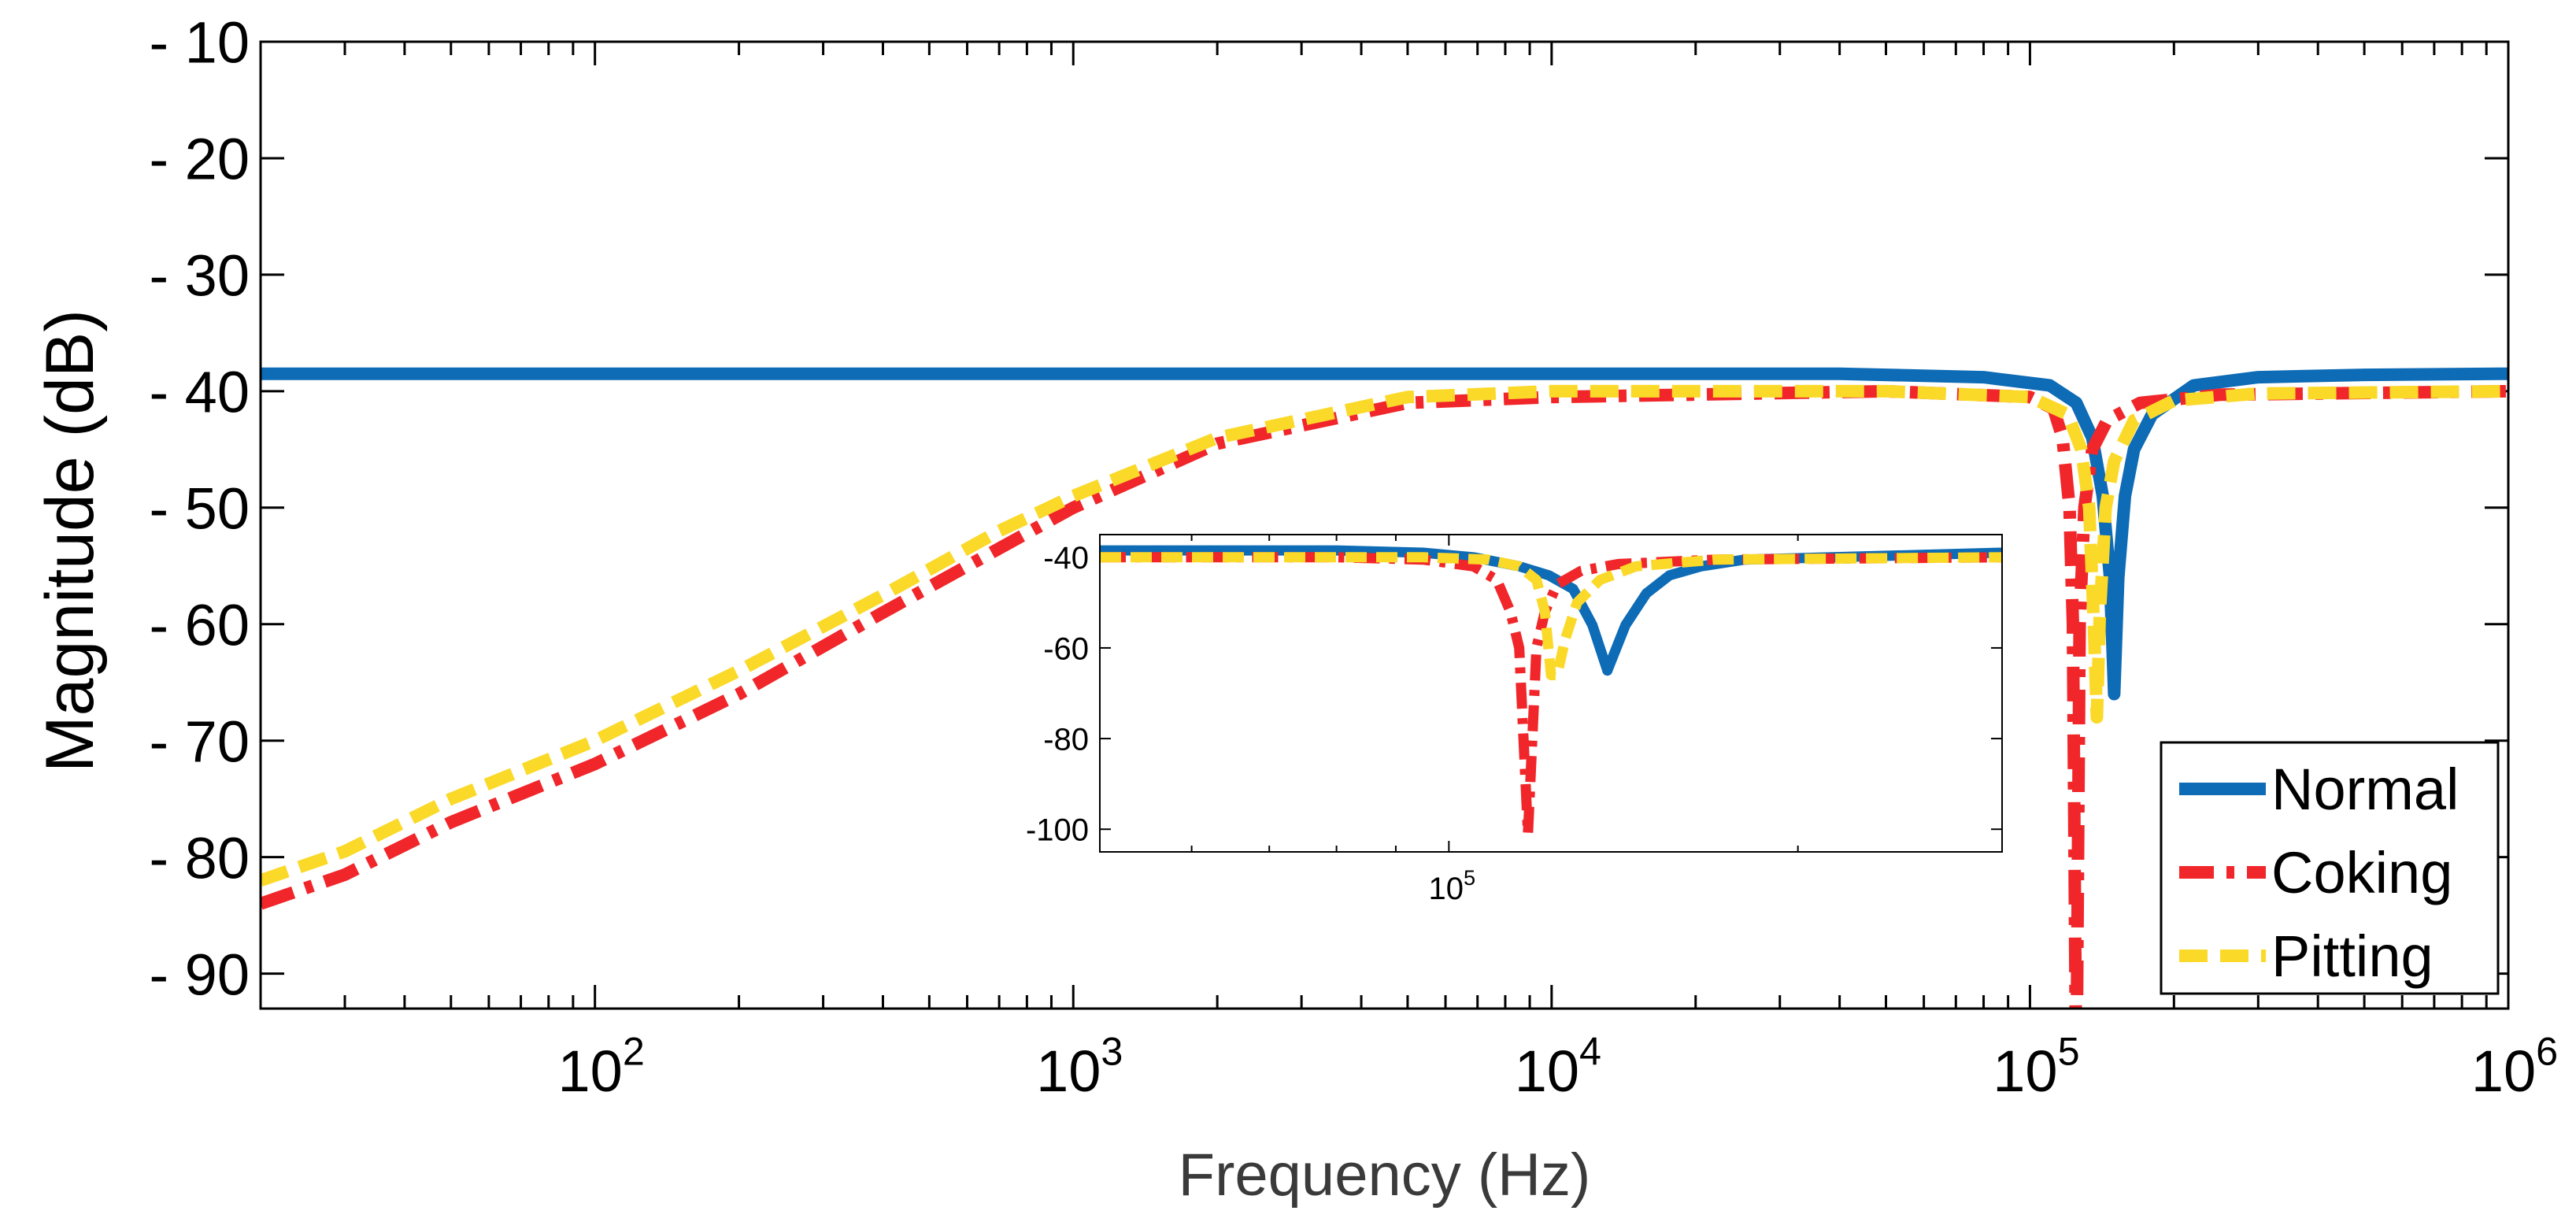 Image resolution: width=2576 pixels, height=1218 pixels. What do you see at coordinates (1066, 558) in the screenshot?
I see `inset-y-tick-label: -40` at bounding box center [1066, 558].